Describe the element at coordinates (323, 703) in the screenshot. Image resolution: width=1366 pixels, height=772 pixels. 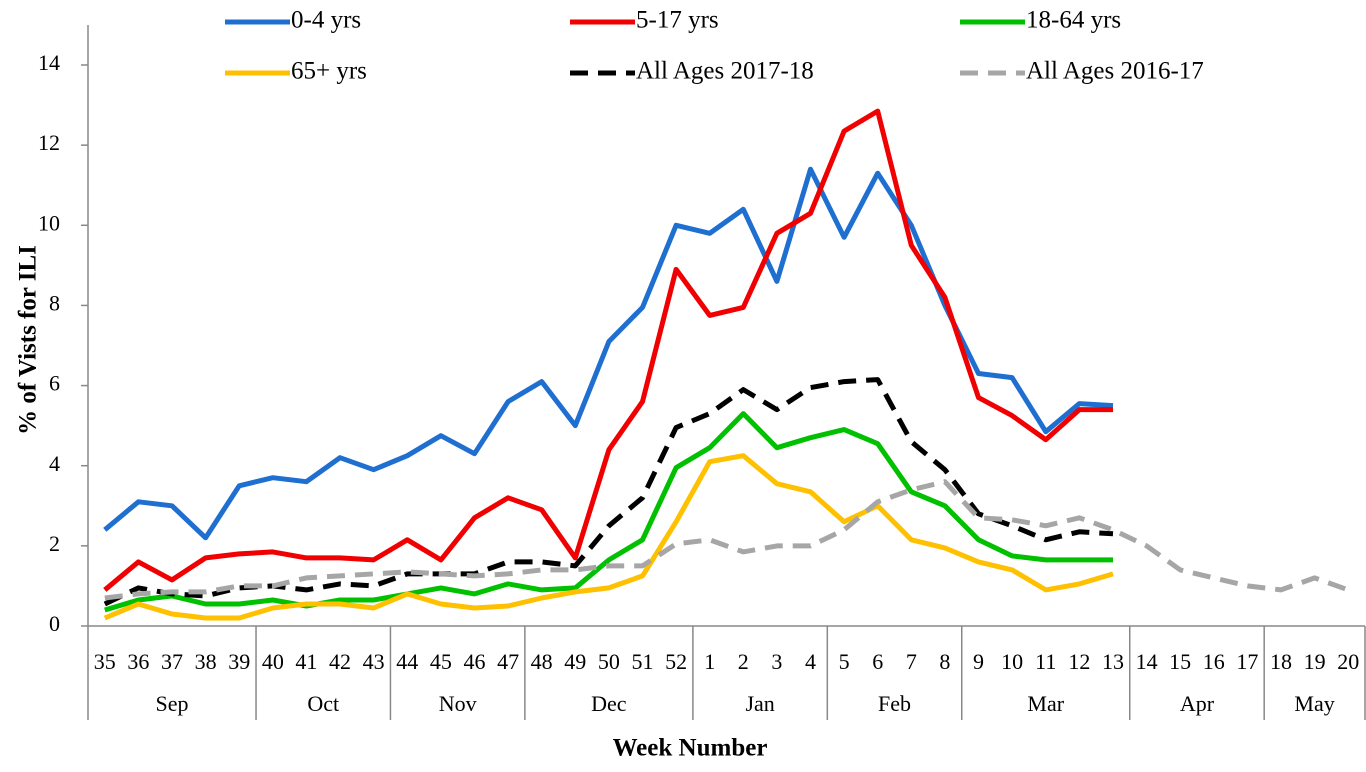
I see `month-label: Oct` at that location.